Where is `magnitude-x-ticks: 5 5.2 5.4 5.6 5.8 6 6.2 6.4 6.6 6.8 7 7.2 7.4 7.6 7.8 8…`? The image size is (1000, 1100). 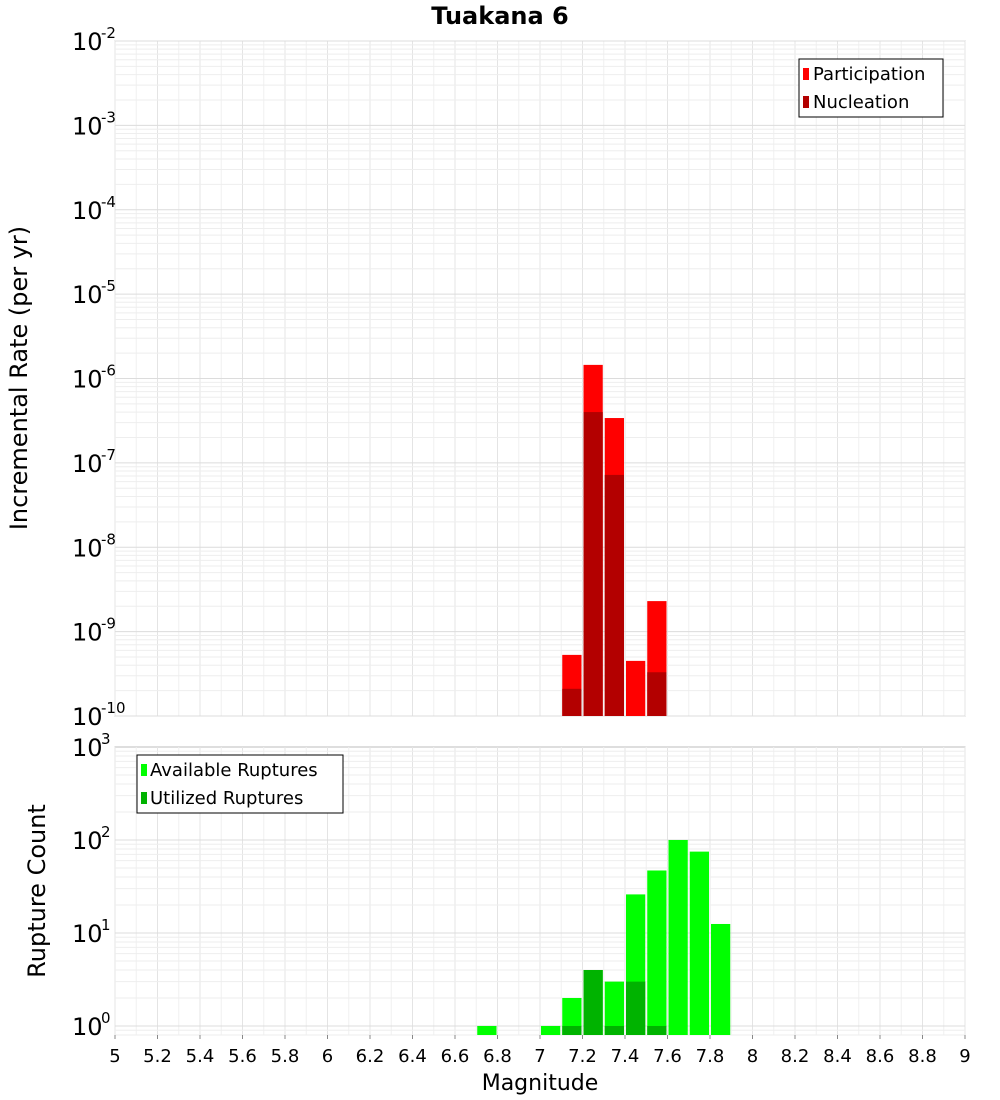 magnitude-x-ticks: 5 5.2 5.4 5.6 5.8 6 6.2 6.4 6.6 6.8 7 7.2 7.4 7.6 7.8 8… is located at coordinates (540, 1051).